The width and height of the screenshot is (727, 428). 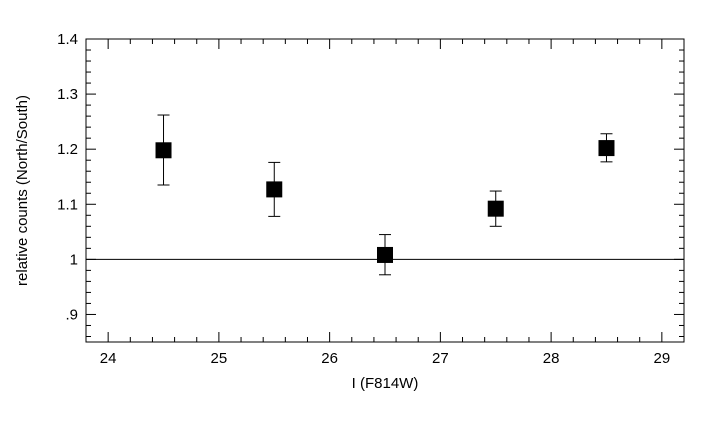 I want to click on y-axis-label: relative counts (North/South), so click(x=22, y=190).